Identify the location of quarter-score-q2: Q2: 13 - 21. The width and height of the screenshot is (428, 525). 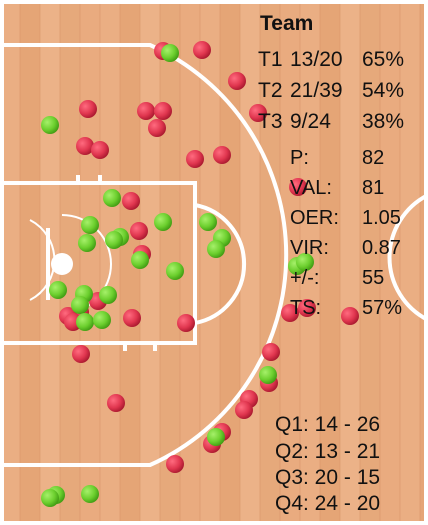
(328, 451).